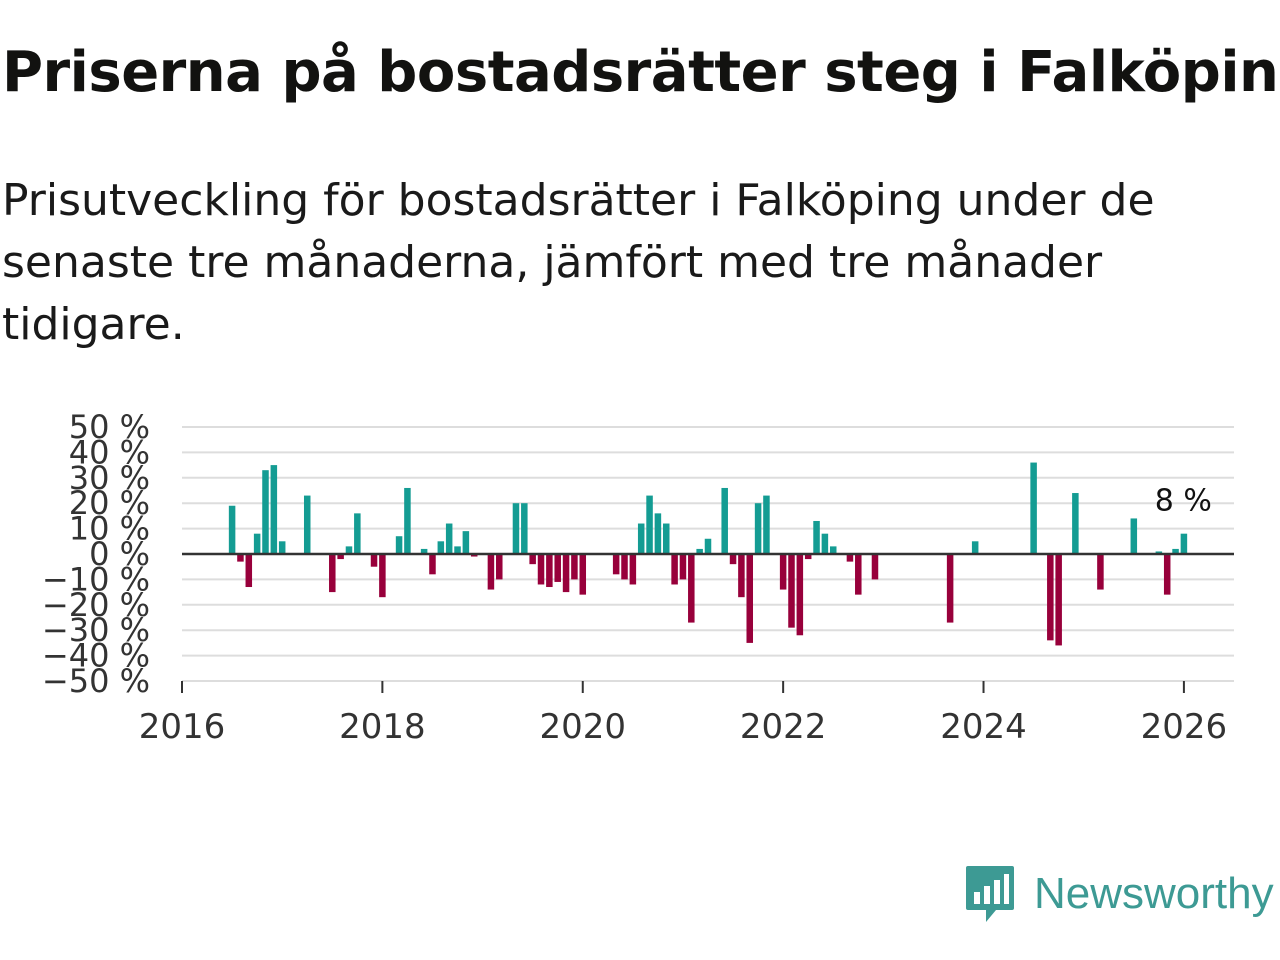 The image size is (1280, 960). Describe the element at coordinates (96, 579) in the screenshot. I see `y-tick-label: −10 %` at that location.